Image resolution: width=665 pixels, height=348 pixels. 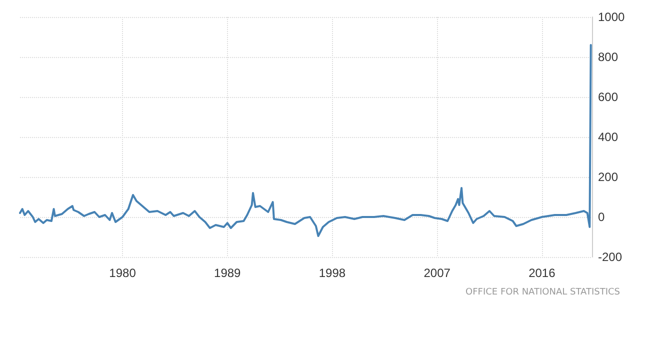 What do you see at coordinates (601, 217) in the screenshot?
I see `y-tick-label: 0` at bounding box center [601, 217].